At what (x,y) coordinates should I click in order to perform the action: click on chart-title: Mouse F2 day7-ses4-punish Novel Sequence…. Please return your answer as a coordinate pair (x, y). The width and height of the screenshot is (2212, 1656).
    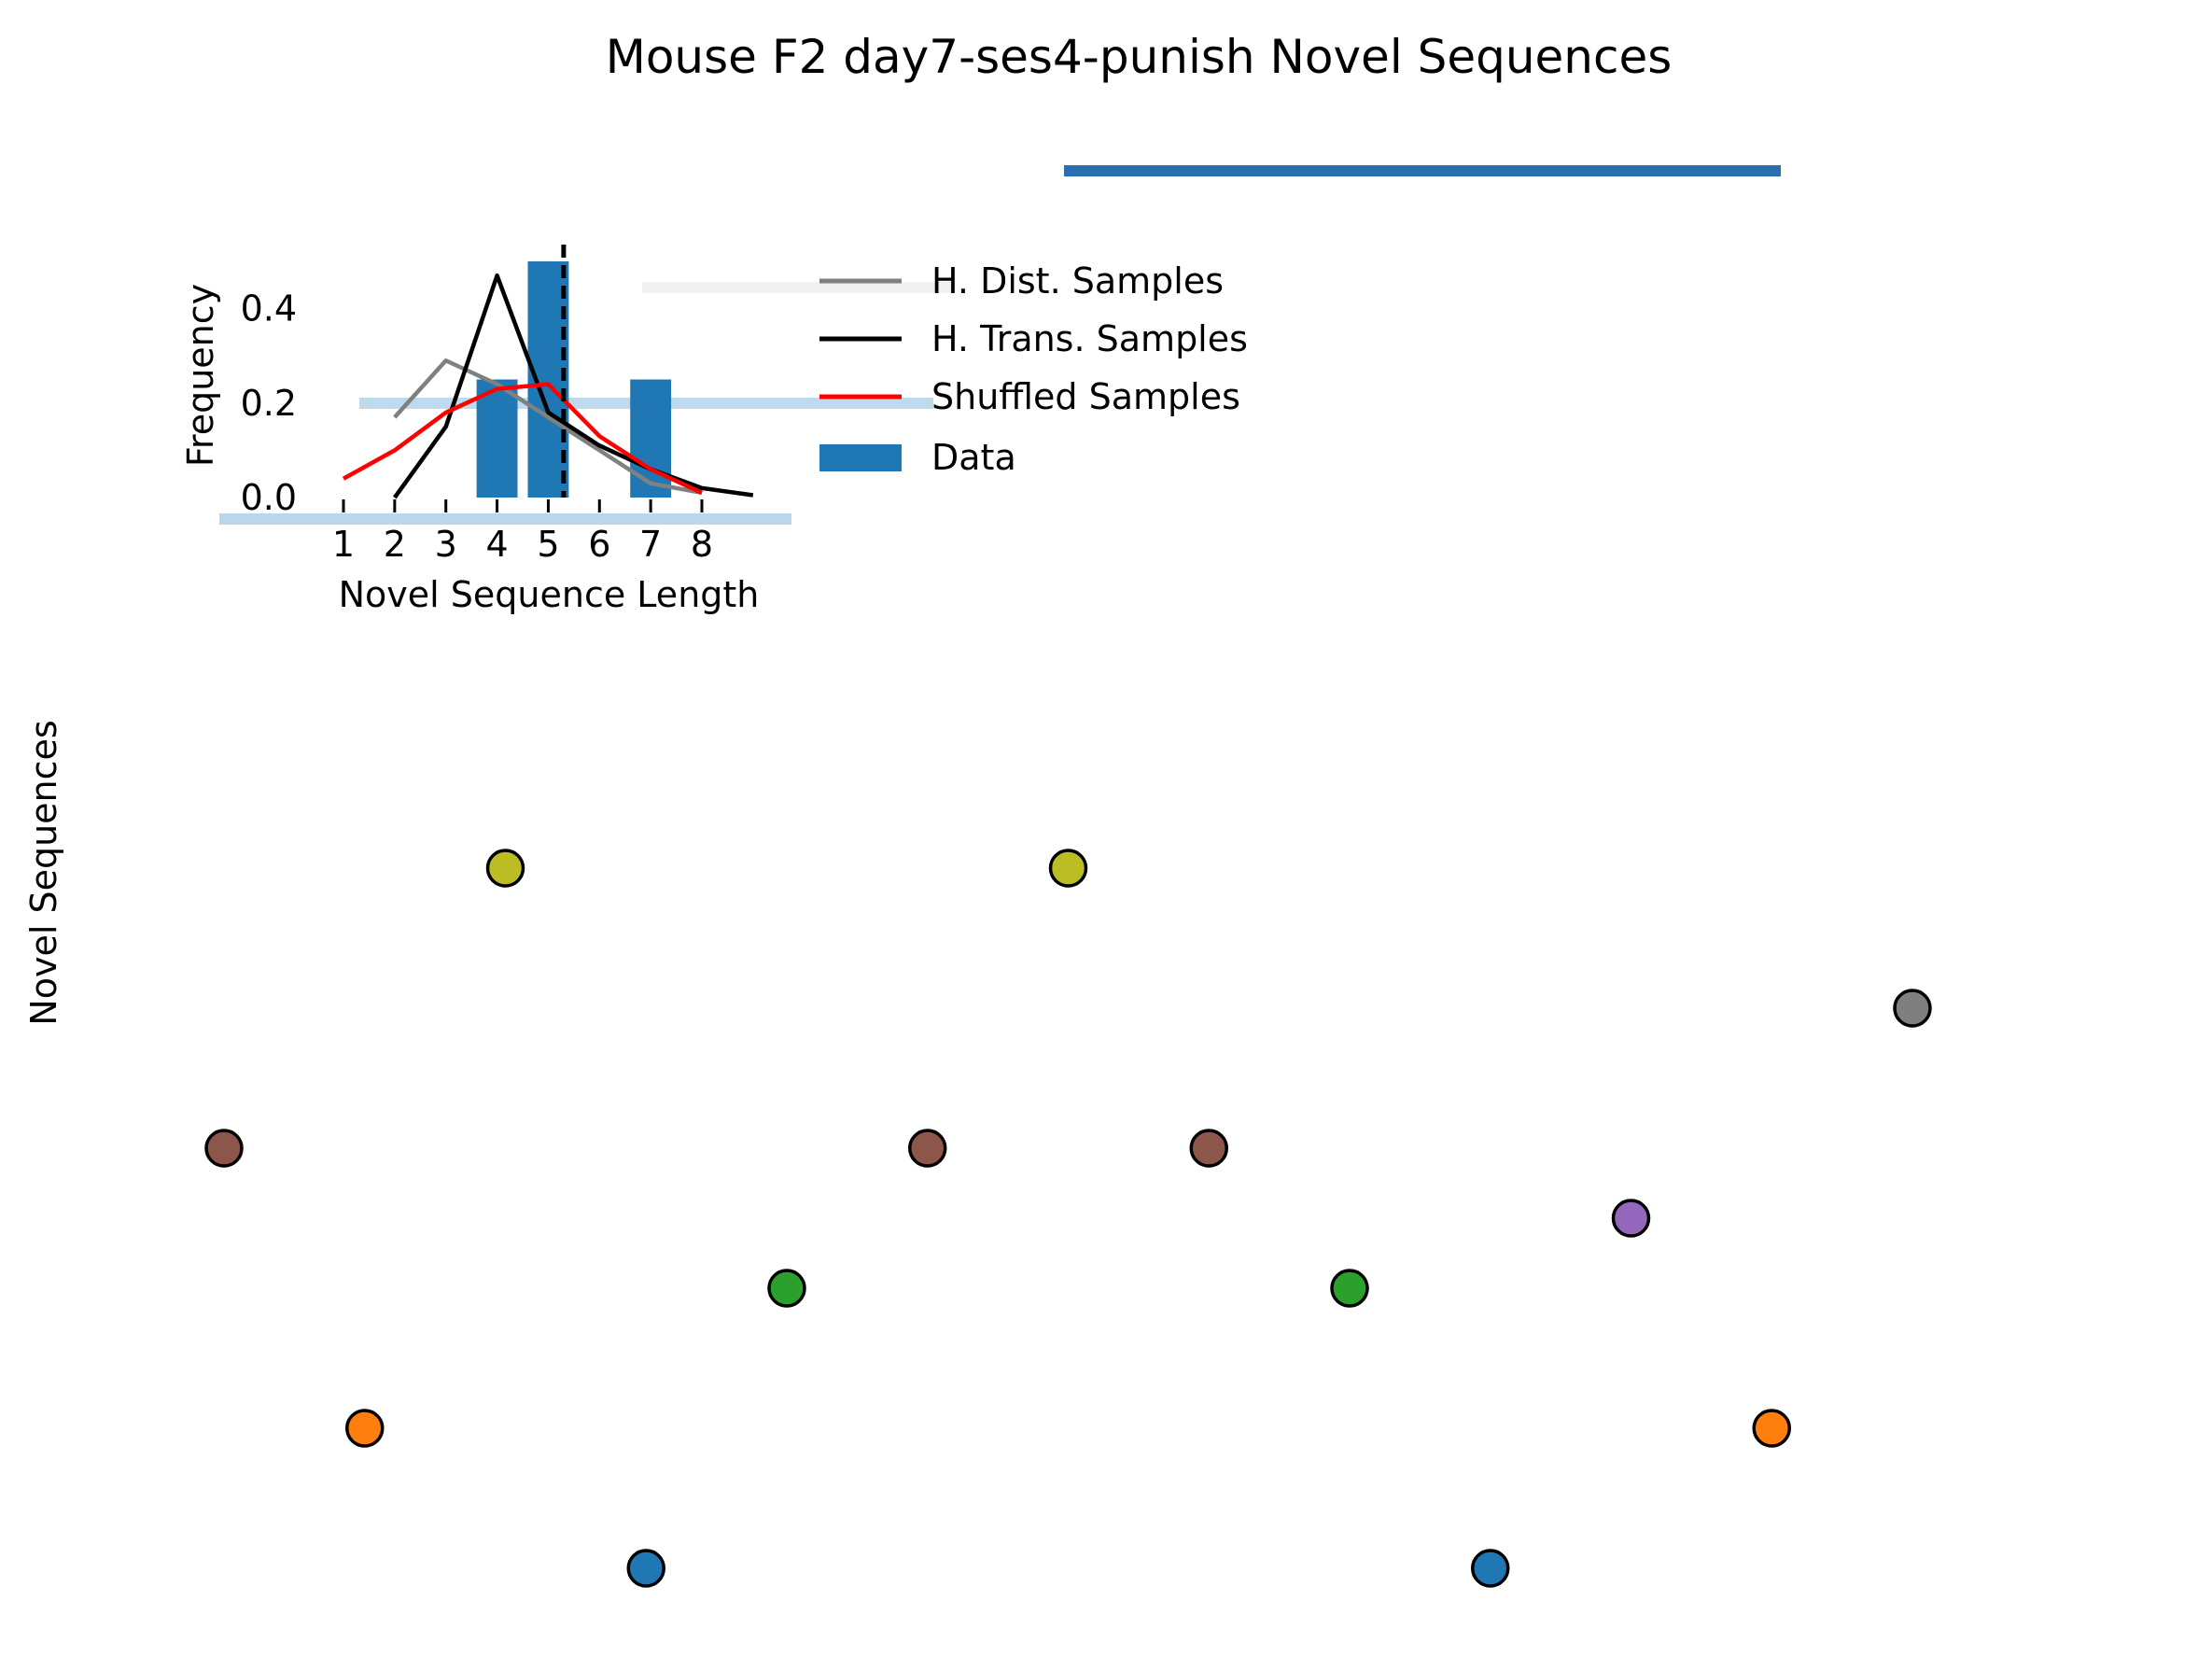
    Looking at the image, I should click on (1139, 57).